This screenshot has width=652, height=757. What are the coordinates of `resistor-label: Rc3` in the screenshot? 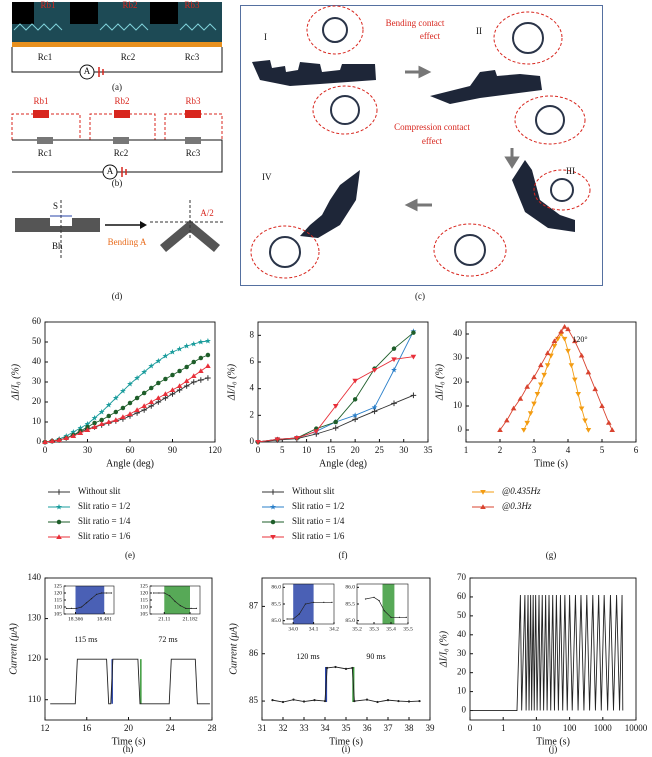 It's located at (192, 57).